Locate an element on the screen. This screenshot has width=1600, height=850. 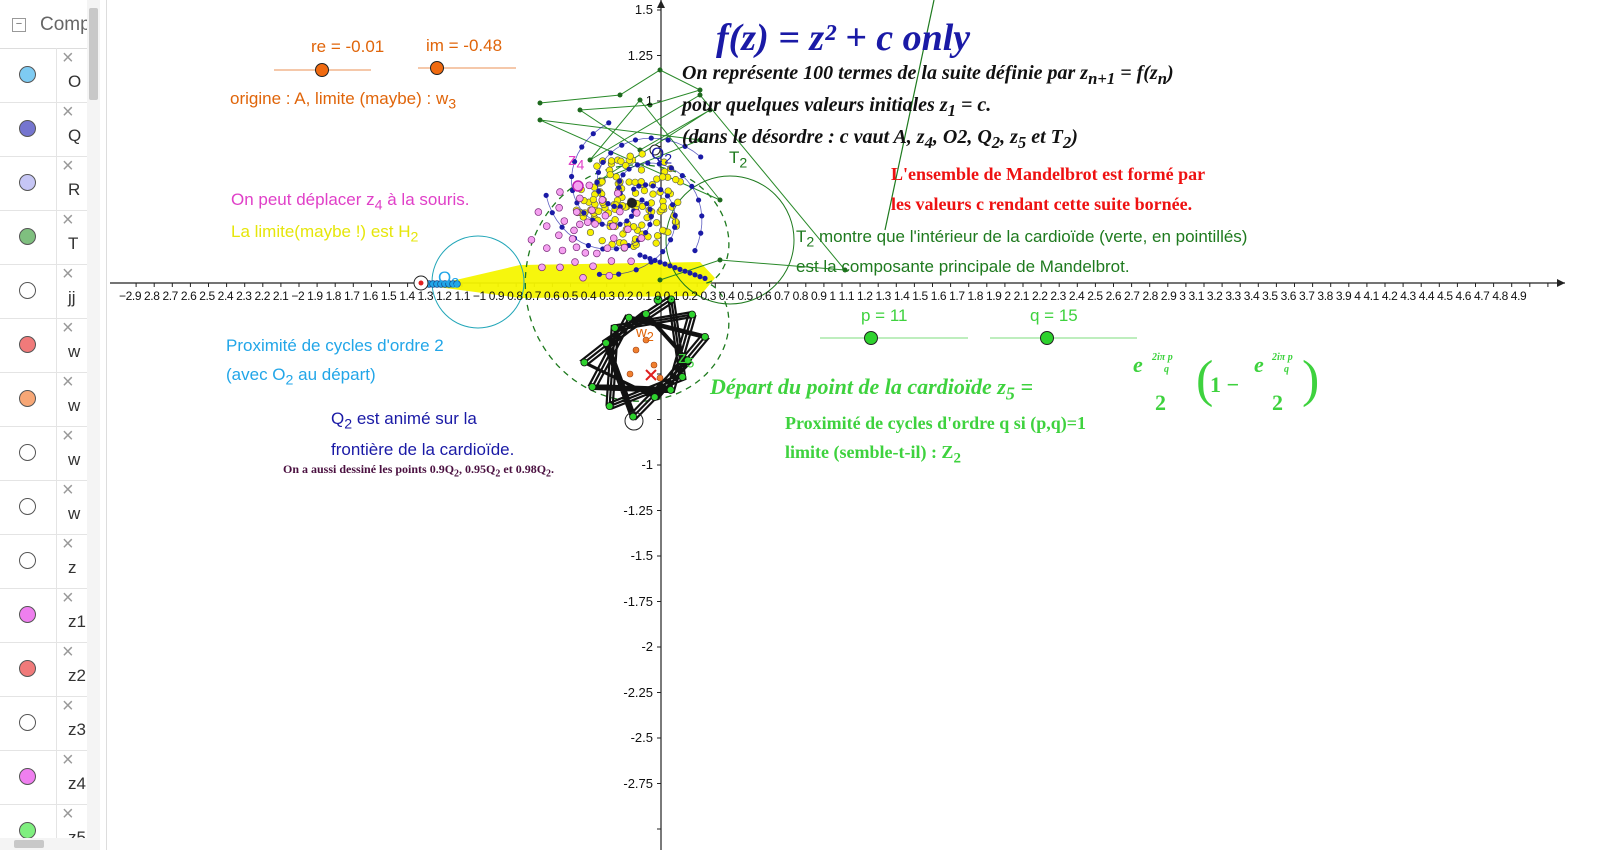
point-z4 is located at coordinates (578, 186).